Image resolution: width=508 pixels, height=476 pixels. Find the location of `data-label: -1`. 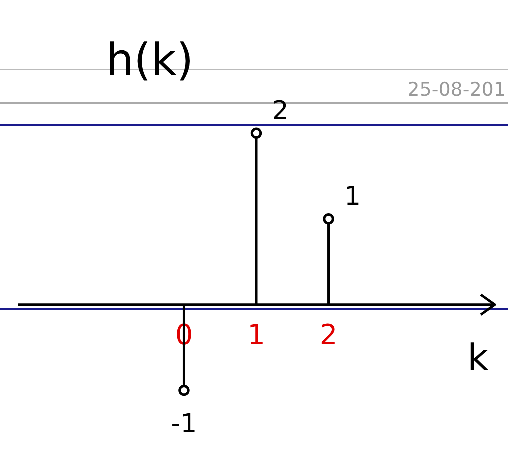

data-label: -1 is located at coordinates (184, 425).